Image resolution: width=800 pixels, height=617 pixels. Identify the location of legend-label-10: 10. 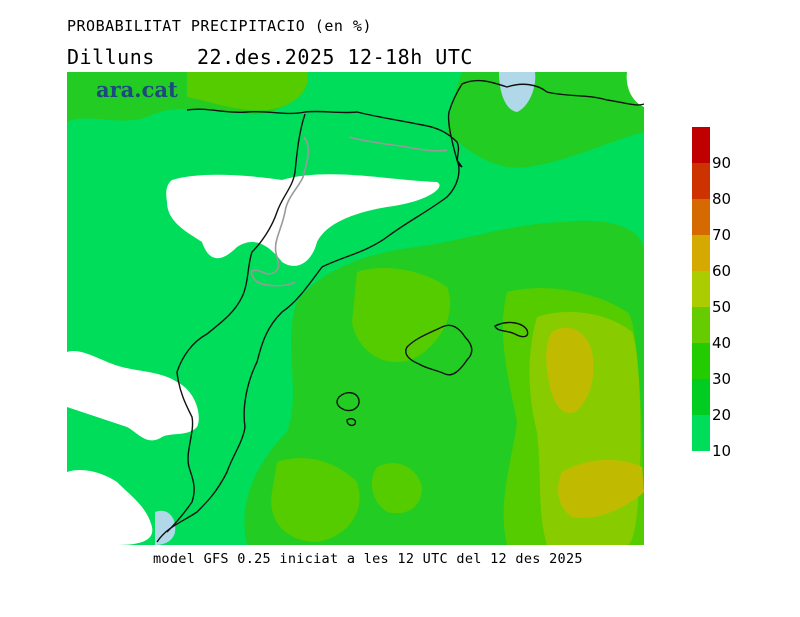
(722, 451).